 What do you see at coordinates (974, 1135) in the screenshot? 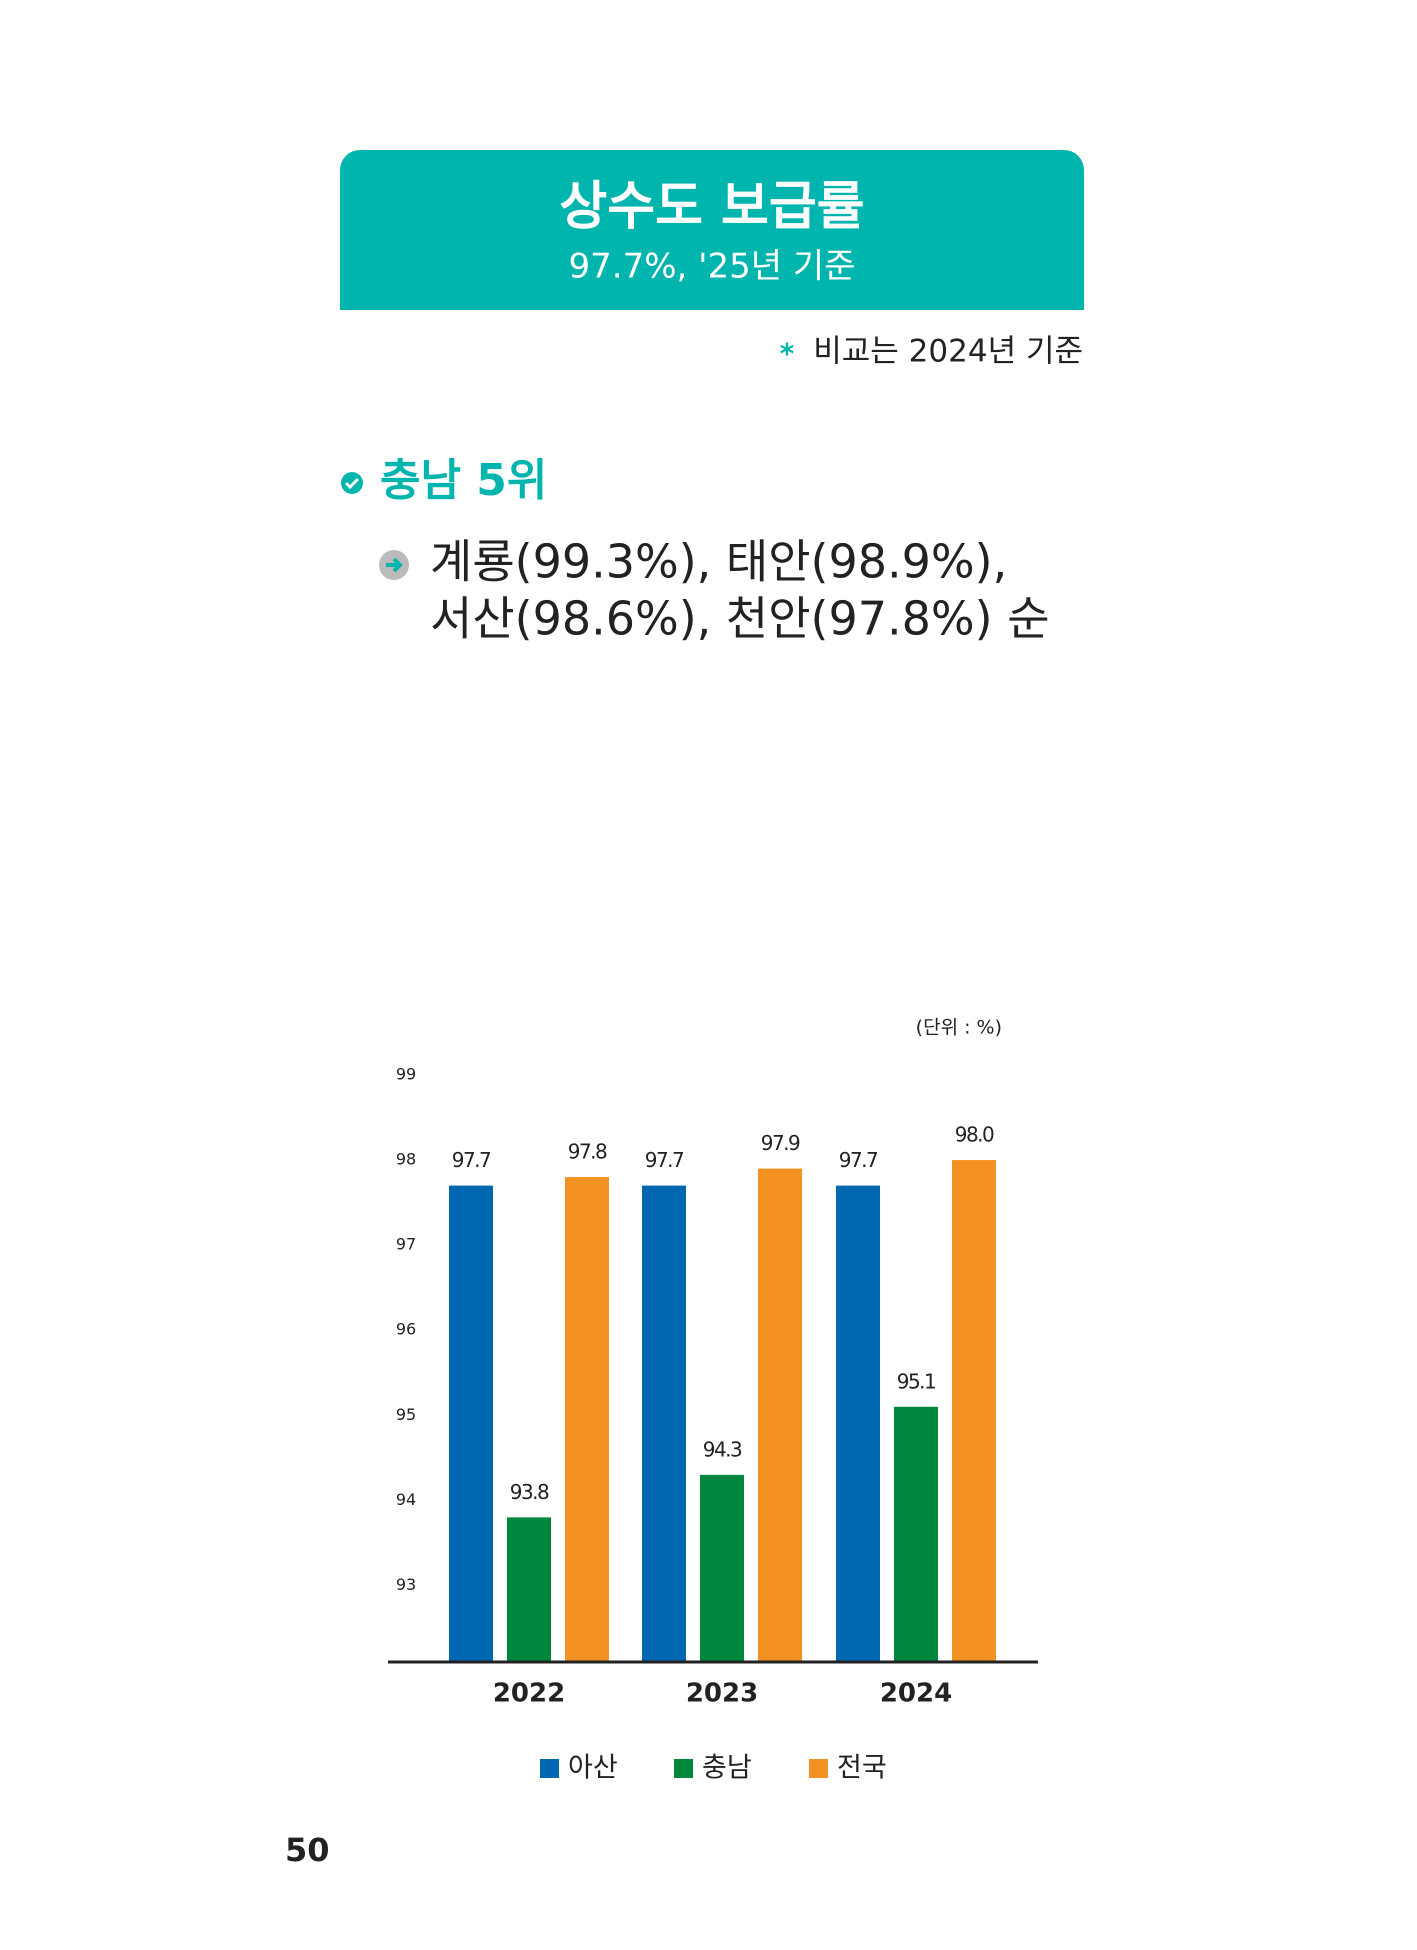
I see `value-label: 98.0` at bounding box center [974, 1135].